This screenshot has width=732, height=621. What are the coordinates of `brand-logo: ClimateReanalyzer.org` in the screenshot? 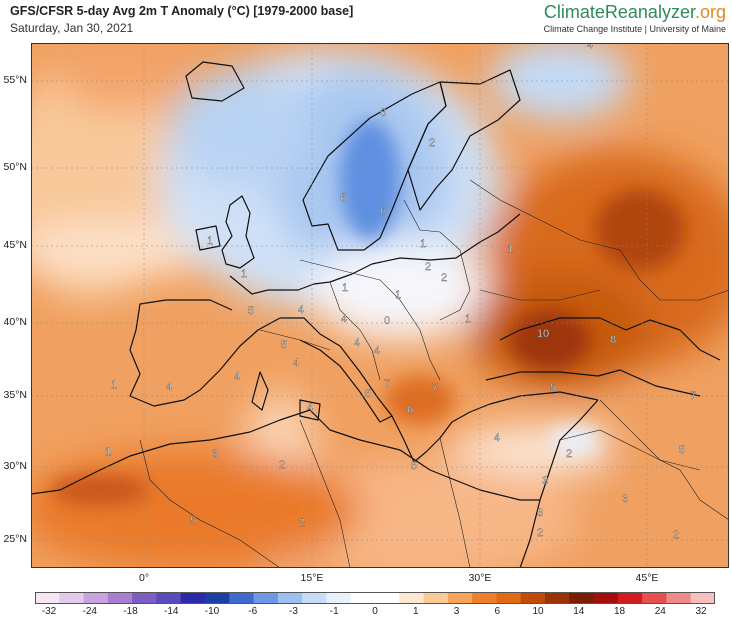 It's located at (635, 12).